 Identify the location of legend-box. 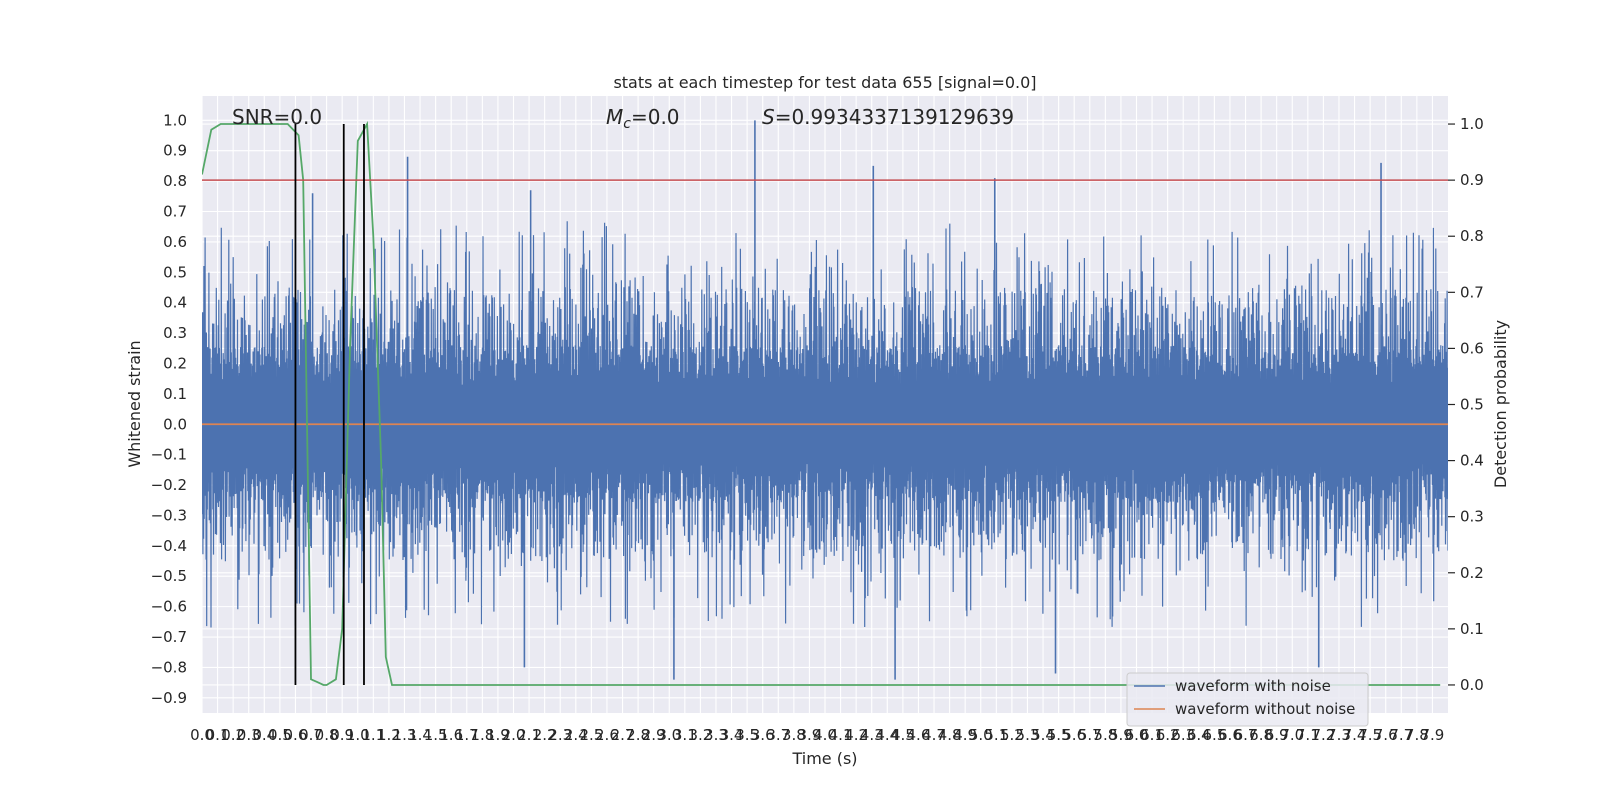
(1247, 699).